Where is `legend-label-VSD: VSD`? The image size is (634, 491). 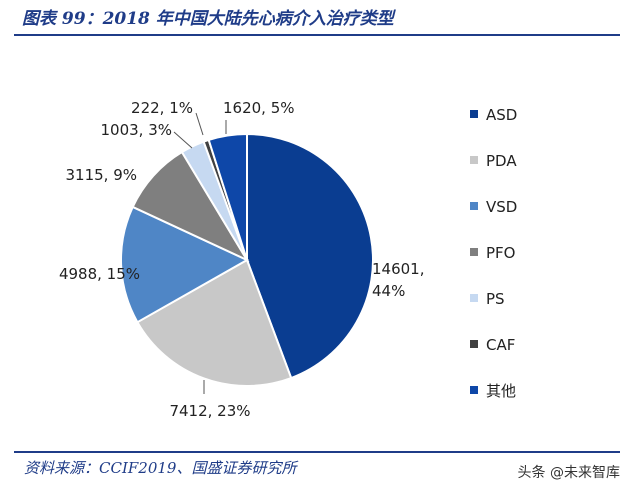 legend-label-VSD: VSD is located at coordinates (501, 207).